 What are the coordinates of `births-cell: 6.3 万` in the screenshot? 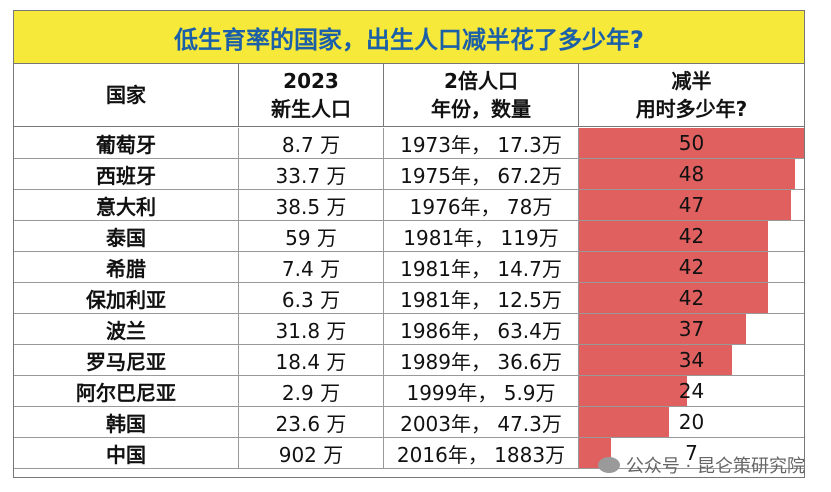 It's located at (311, 298).